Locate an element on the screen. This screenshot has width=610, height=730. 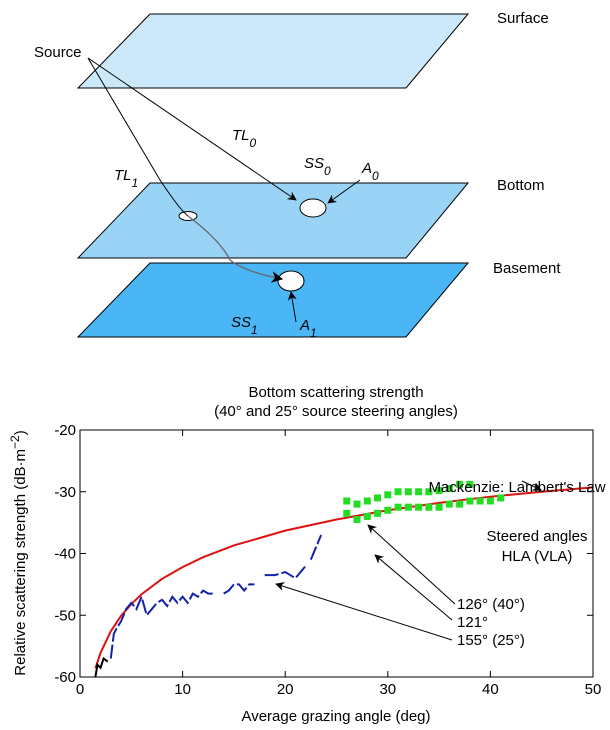
x-tick-label: 10 is located at coordinates (182, 689).